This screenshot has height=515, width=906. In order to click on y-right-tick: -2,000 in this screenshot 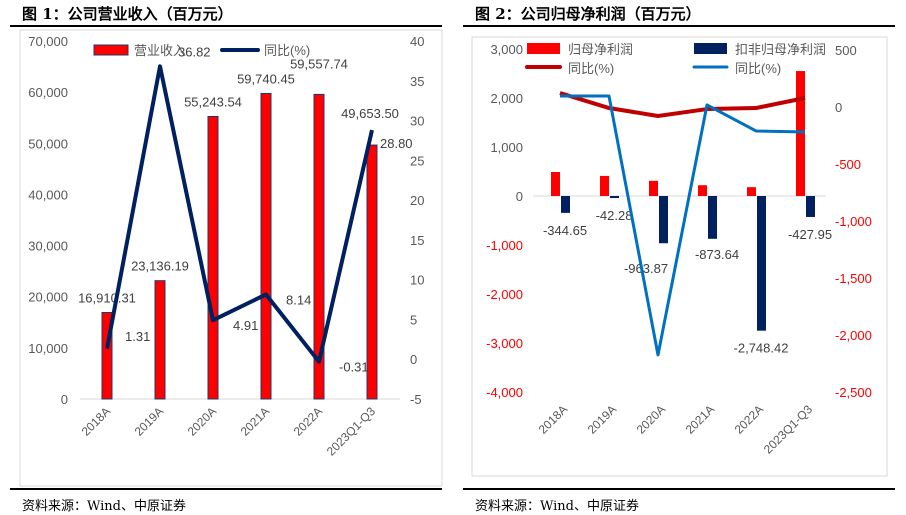, I will do `click(853, 335)`.